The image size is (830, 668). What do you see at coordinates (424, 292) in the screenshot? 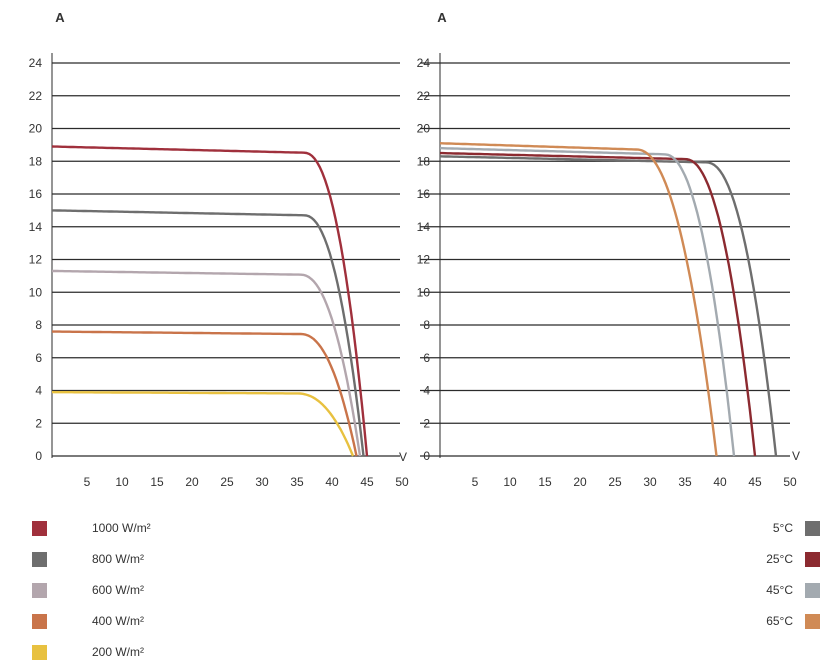
I see `y-tick-label-1-5: 10` at bounding box center [424, 292].